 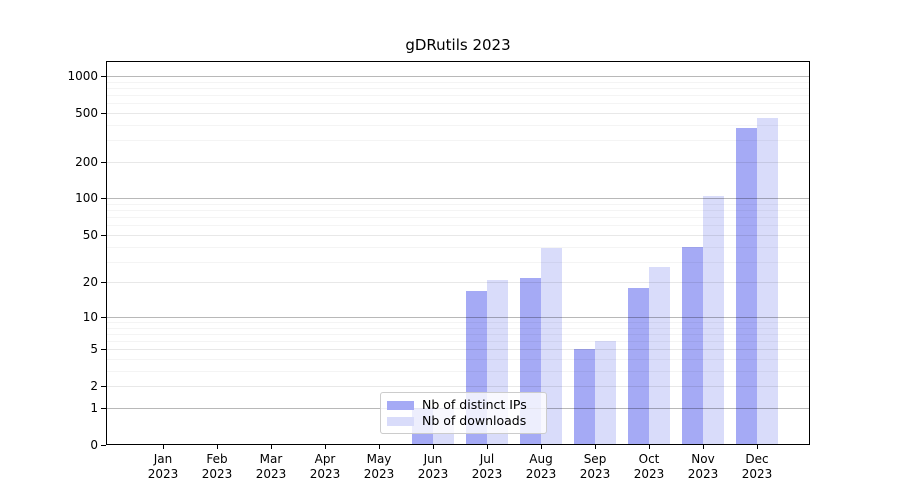 What do you see at coordinates (217, 466) in the screenshot?
I see `x-tick-label: Feb 2023` at bounding box center [217, 466].